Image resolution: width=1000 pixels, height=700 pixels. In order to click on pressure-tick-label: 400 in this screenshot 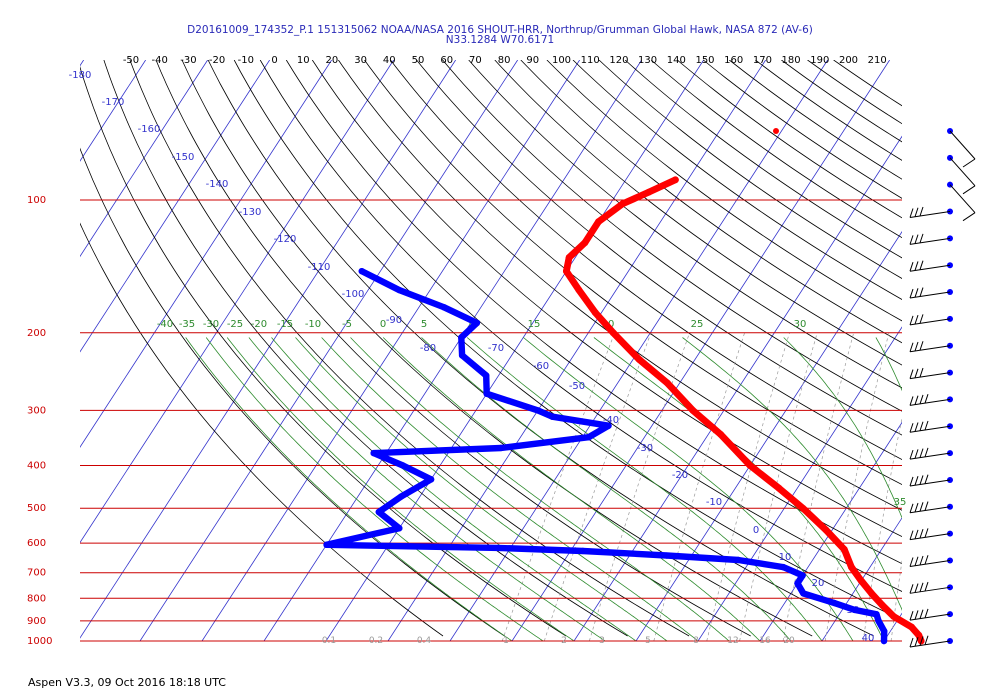, I will do `click(36, 466)`.